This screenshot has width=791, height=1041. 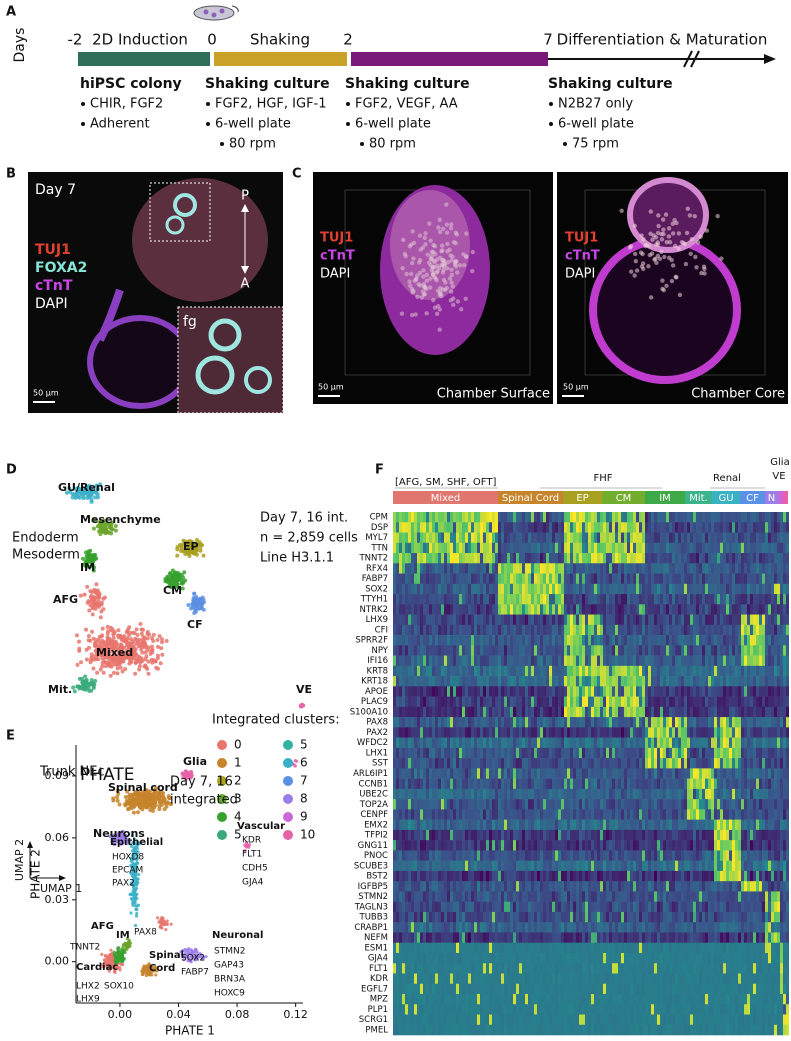 I want to click on phase-bar, so click(x=449, y=59).